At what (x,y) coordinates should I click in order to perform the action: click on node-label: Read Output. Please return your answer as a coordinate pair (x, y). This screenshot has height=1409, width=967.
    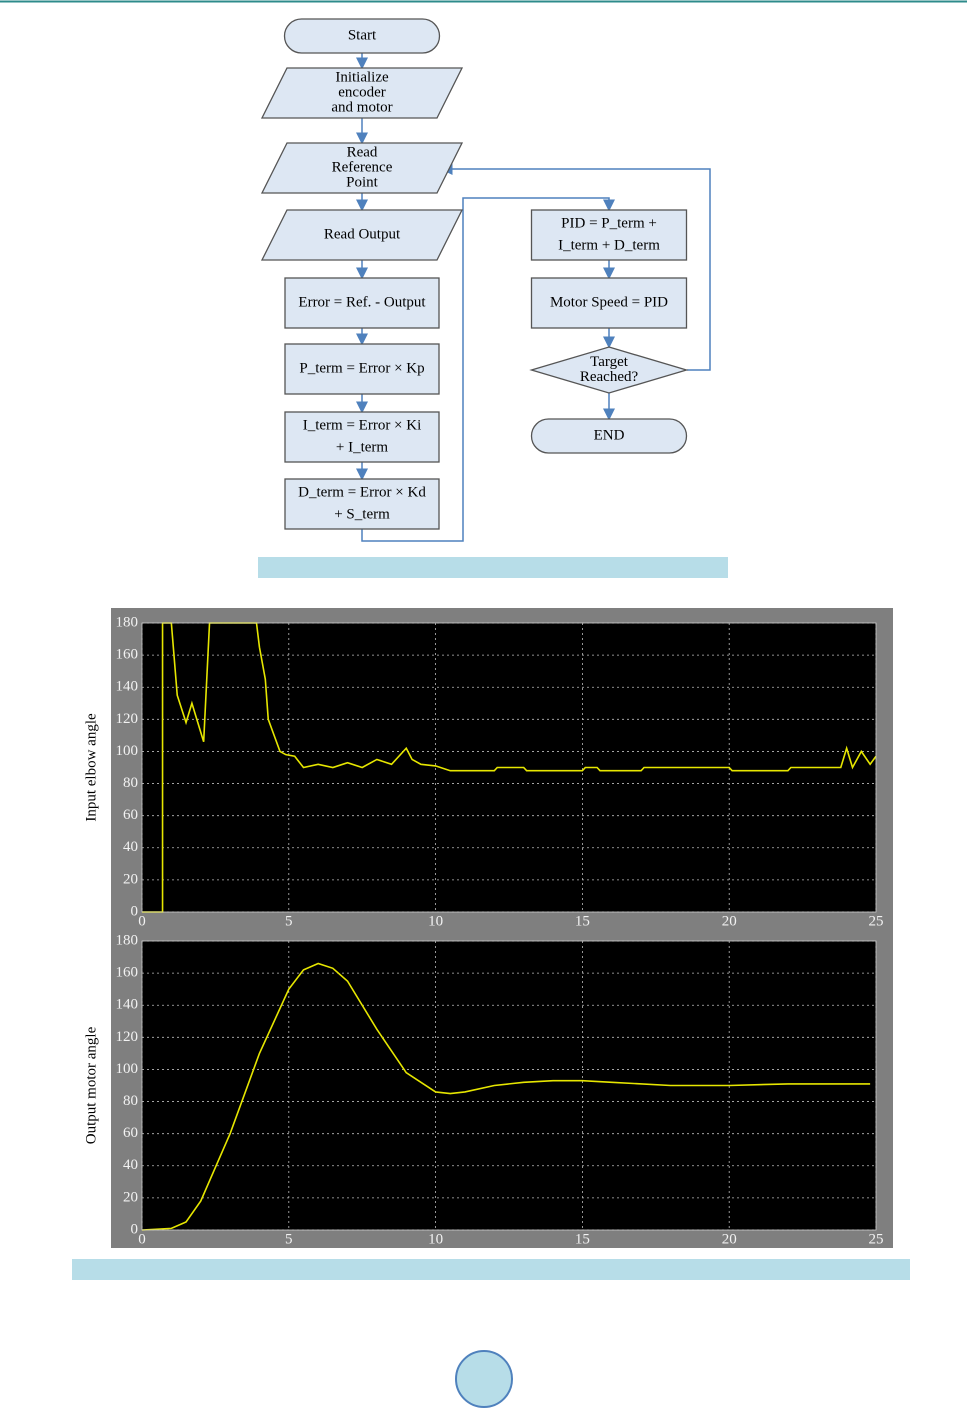
    Looking at the image, I should click on (362, 234).